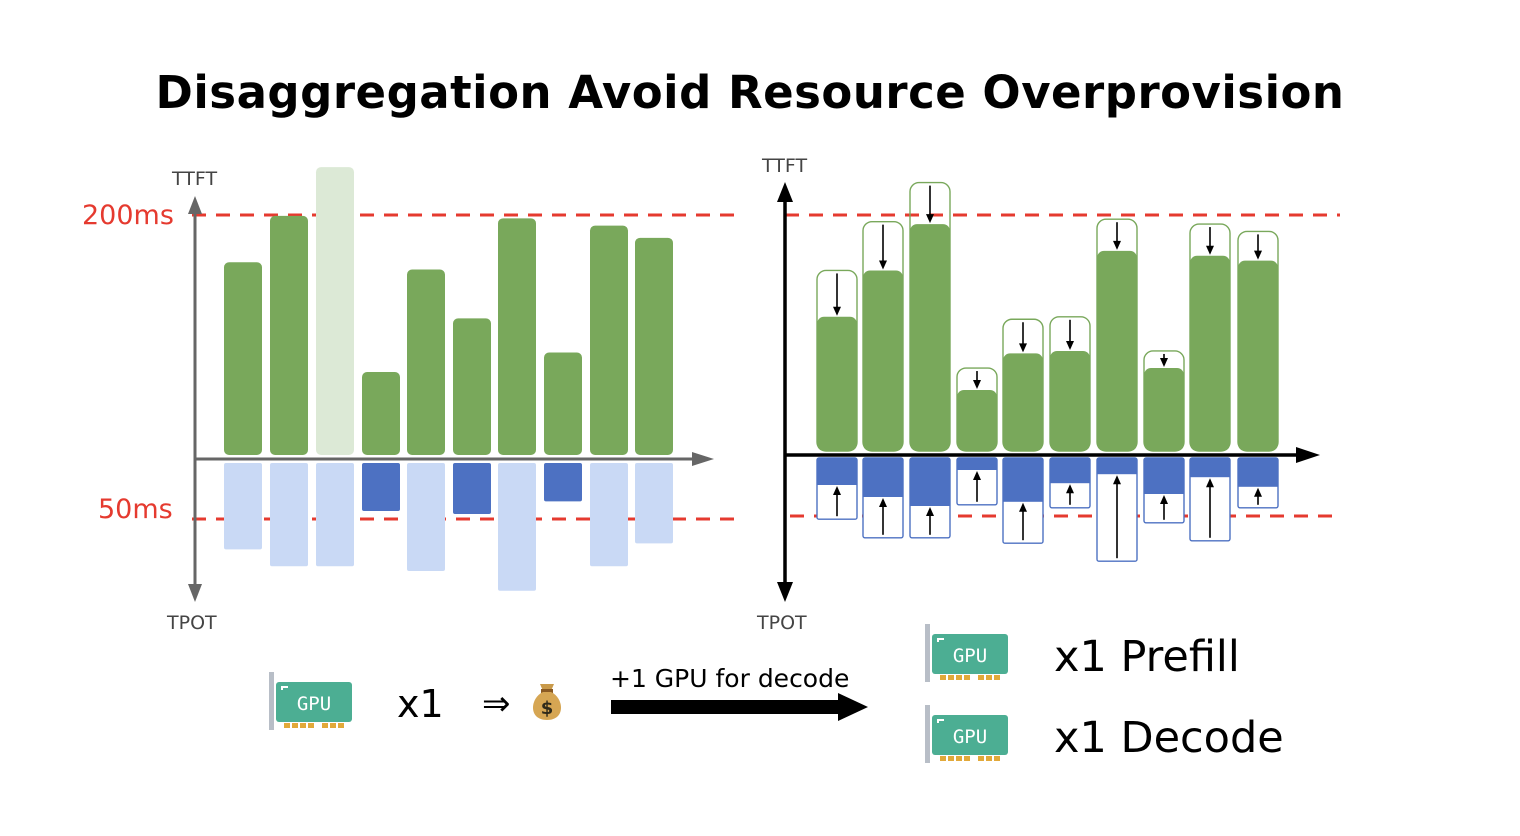  What do you see at coordinates (1147, 657) in the screenshot?
I see `prefill-label: x1 Prefill` at bounding box center [1147, 657].